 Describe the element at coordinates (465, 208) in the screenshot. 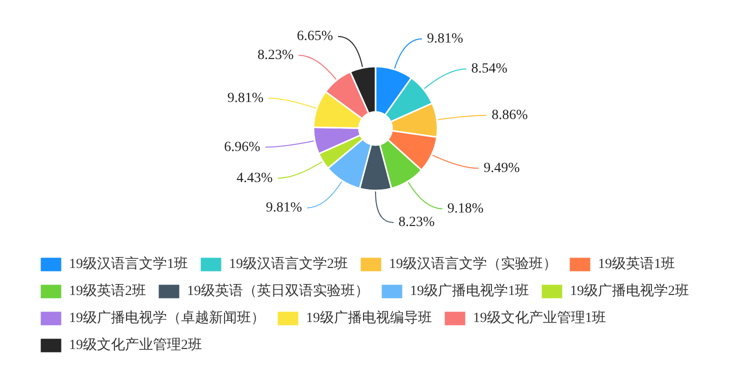

I see `data-label: 9.18%` at that location.